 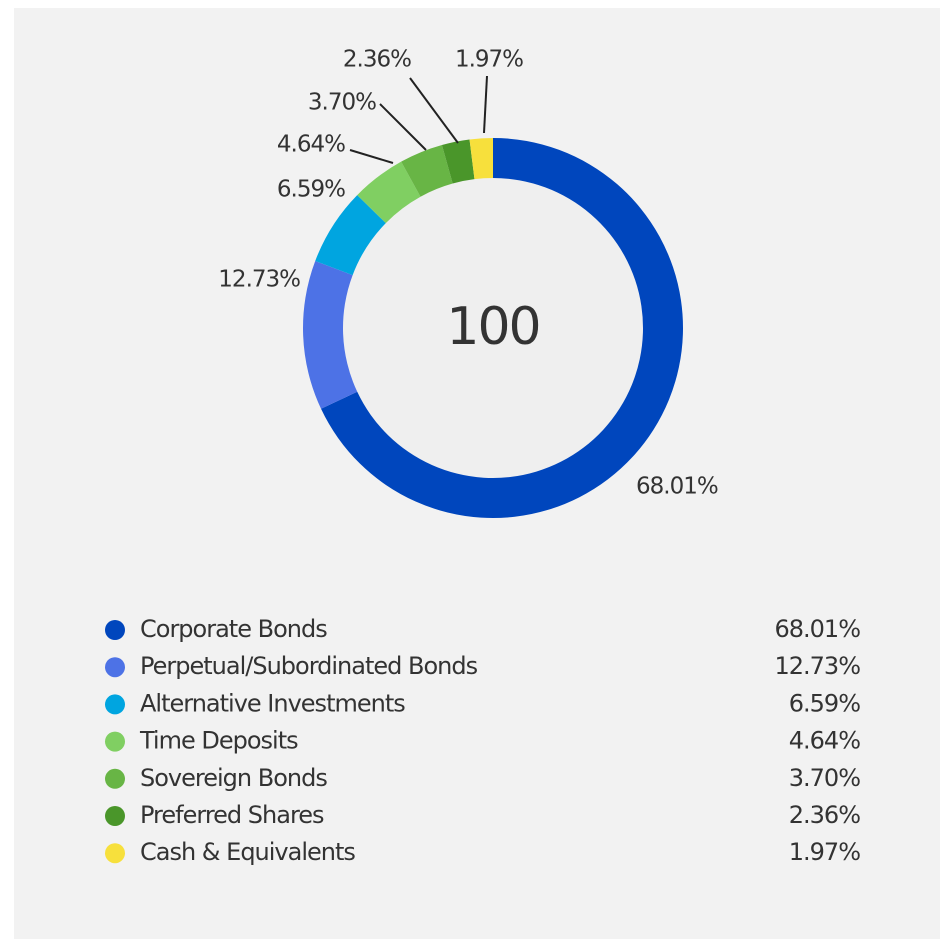 I want to click on slice-label: 6.59%, so click(x=311, y=190).